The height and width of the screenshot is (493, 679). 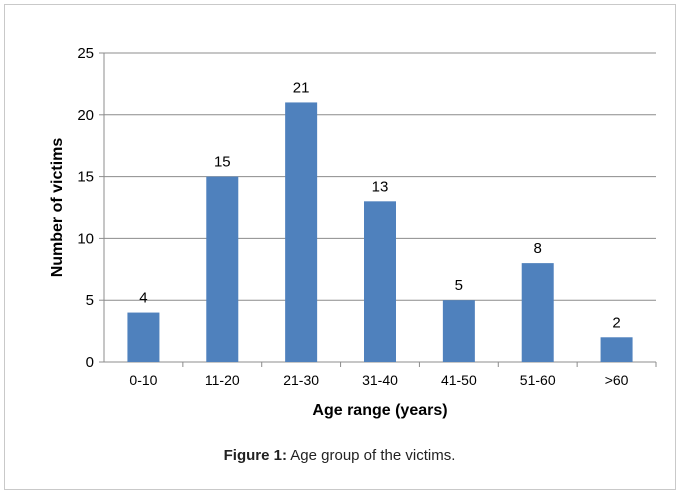 What do you see at coordinates (617, 380) in the screenshot?
I see `x-tick-label: >60` at bounding box center [617, 380].